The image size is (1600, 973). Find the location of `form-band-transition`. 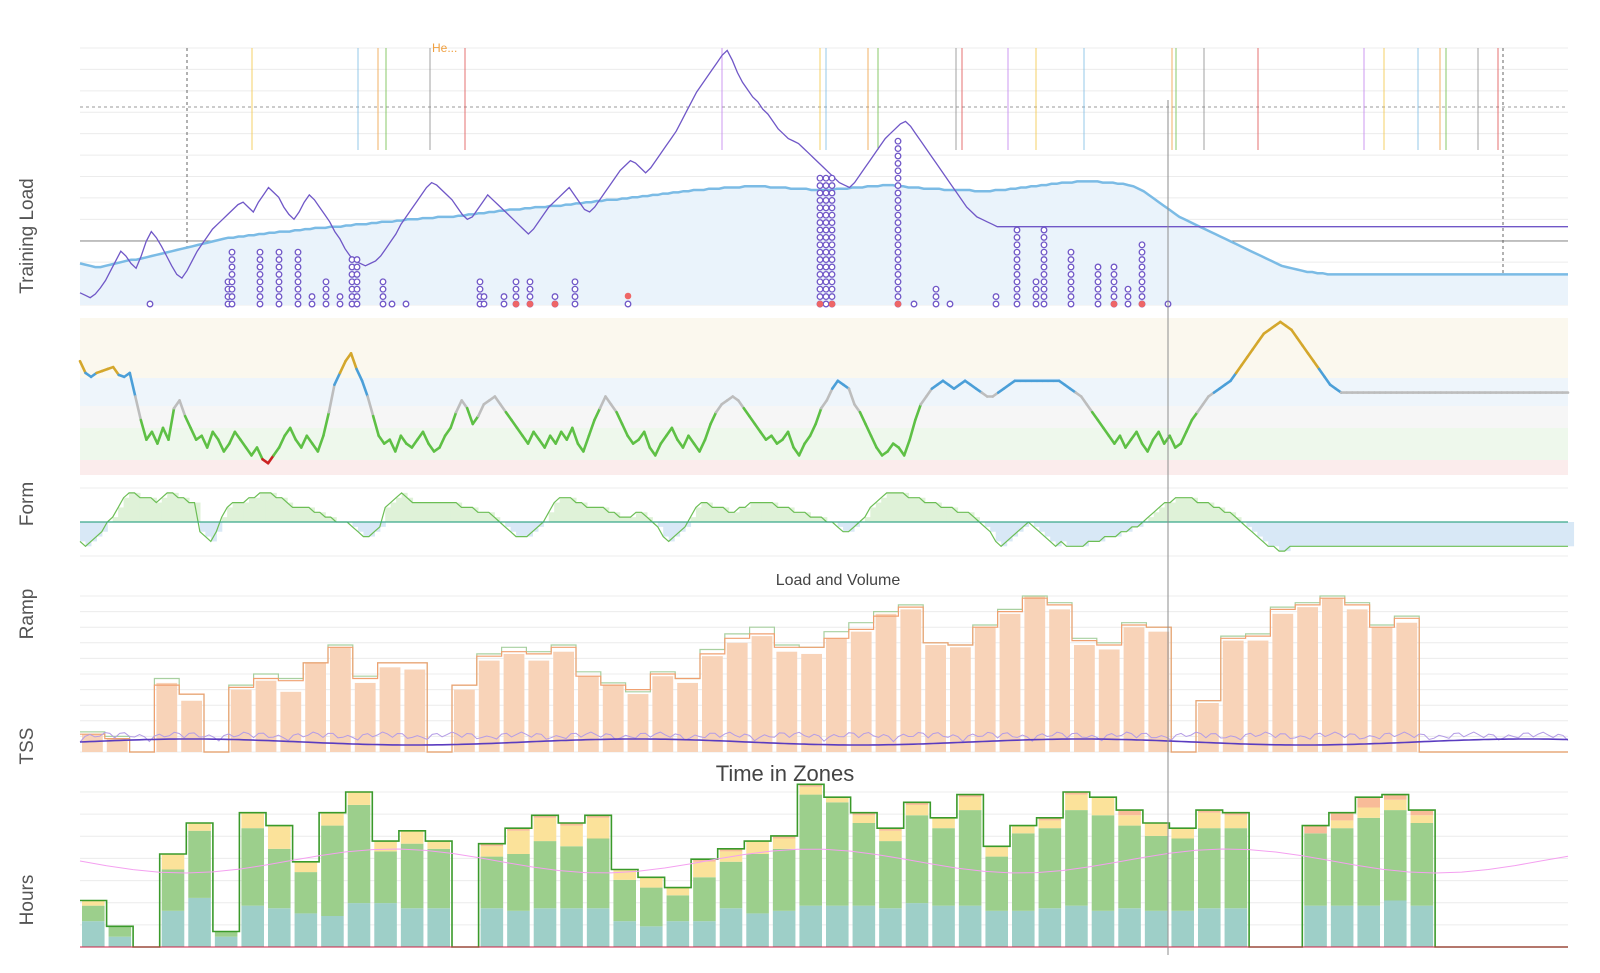

form-band-transition is located at coordinates (824, 348).